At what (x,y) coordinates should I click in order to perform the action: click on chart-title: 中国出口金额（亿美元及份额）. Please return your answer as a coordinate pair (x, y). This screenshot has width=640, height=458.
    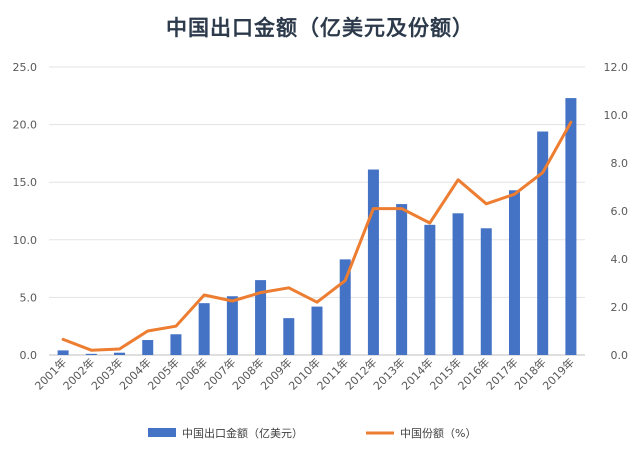
    Looking at the image, I should click on (320, 28).